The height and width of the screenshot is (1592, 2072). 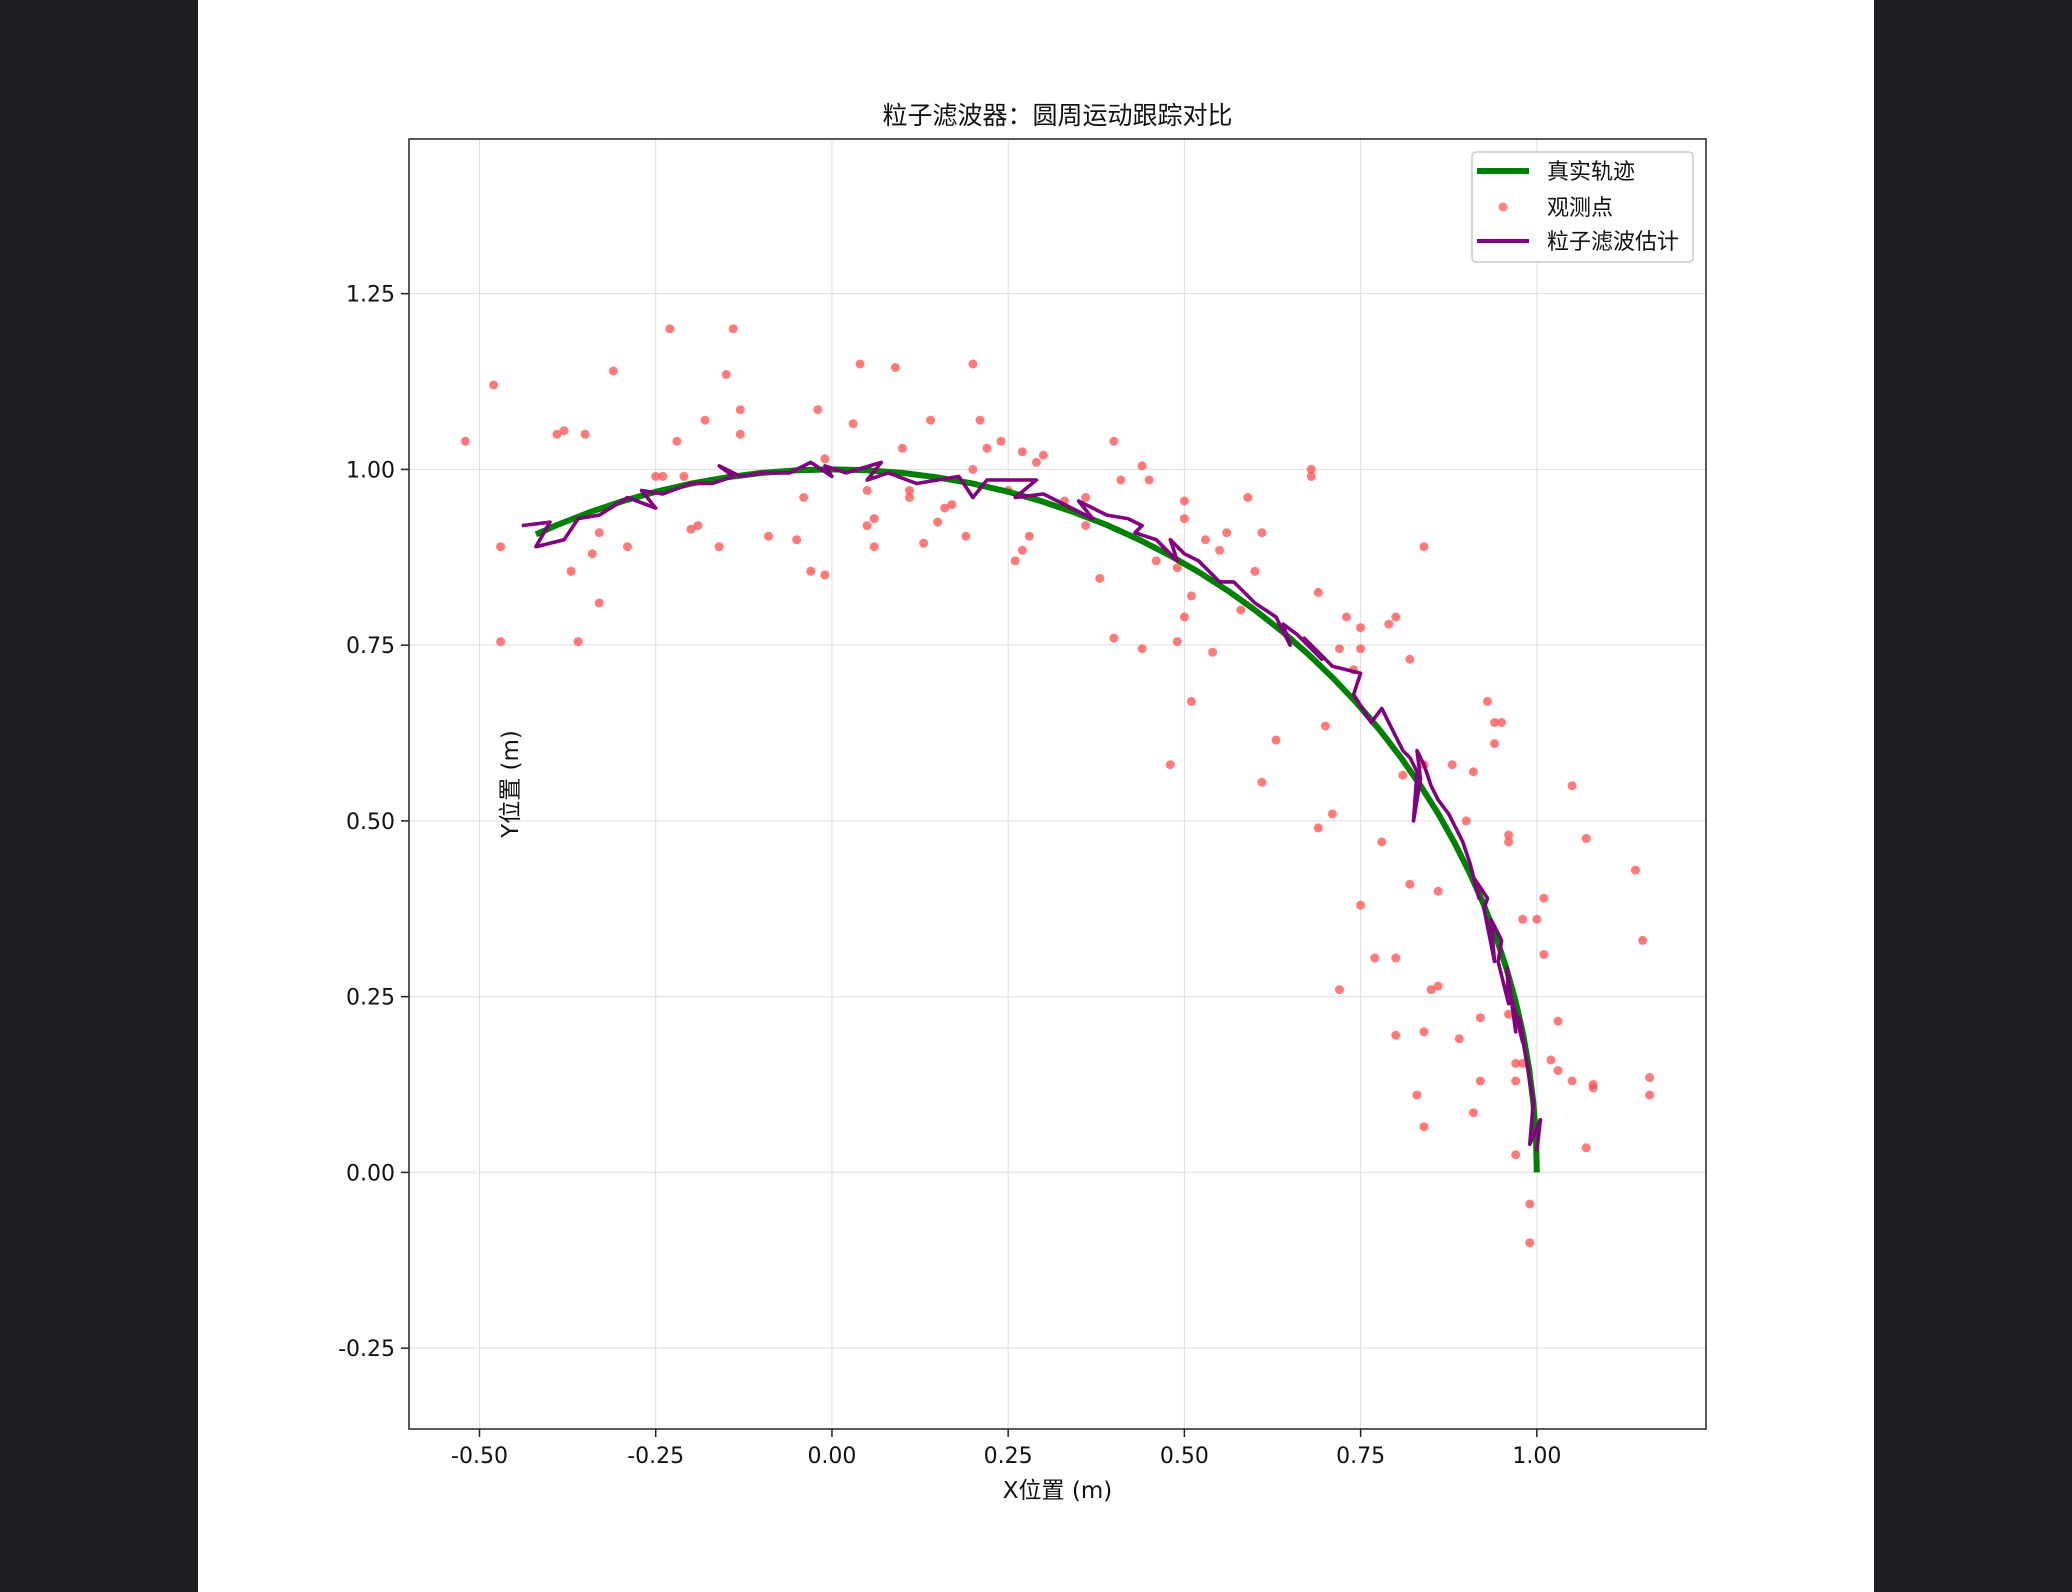 I want to click on legend-observed-swatch, so click(x=1503, y=207).